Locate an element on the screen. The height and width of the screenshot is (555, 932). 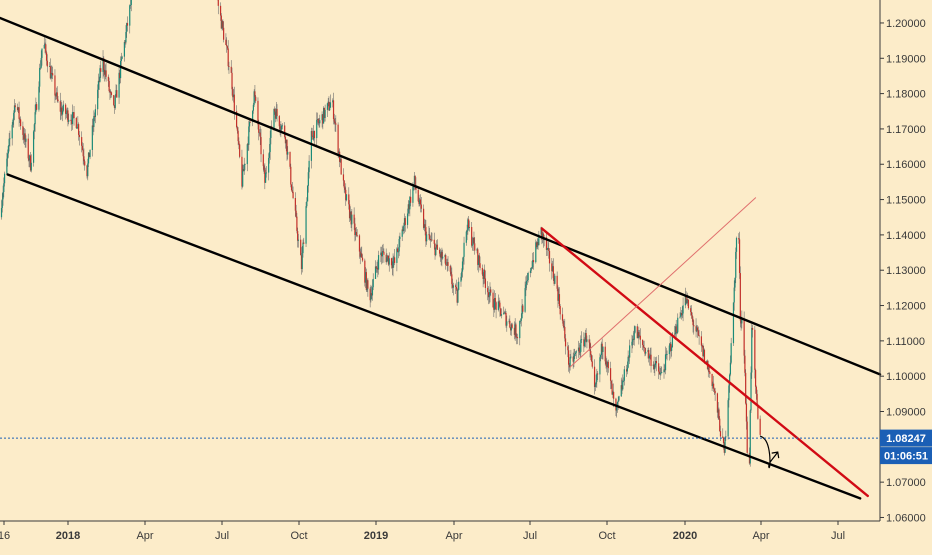
price-tick-label: 1.14000 is located at coordinates (906, 236).